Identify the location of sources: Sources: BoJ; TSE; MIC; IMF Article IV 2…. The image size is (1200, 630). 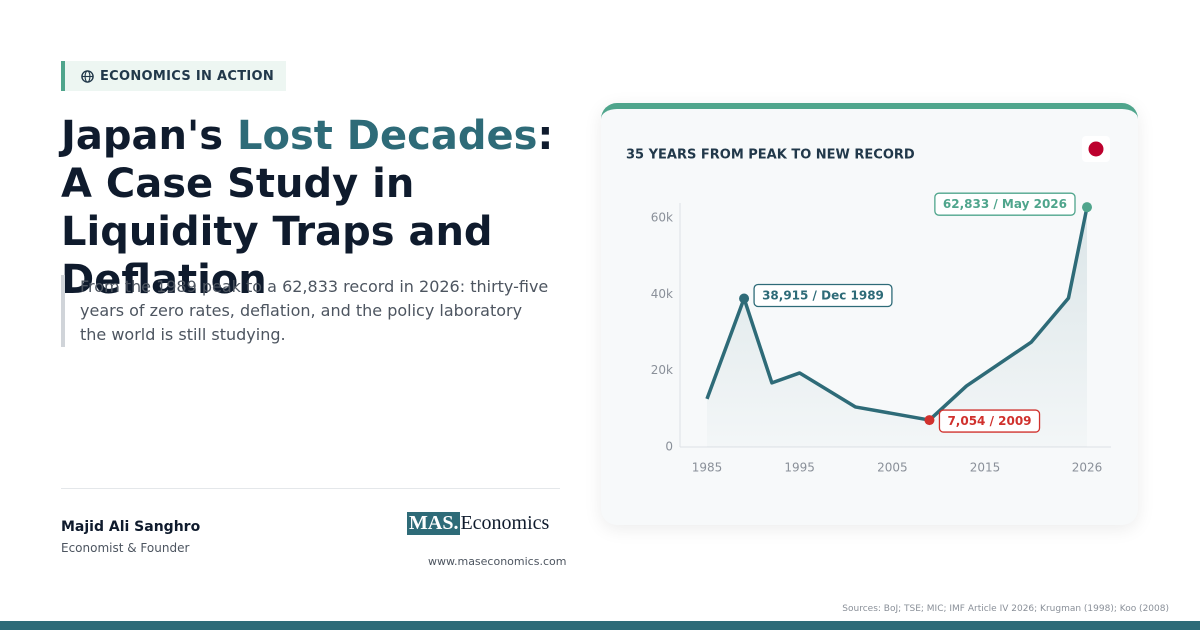
(1005, 609).